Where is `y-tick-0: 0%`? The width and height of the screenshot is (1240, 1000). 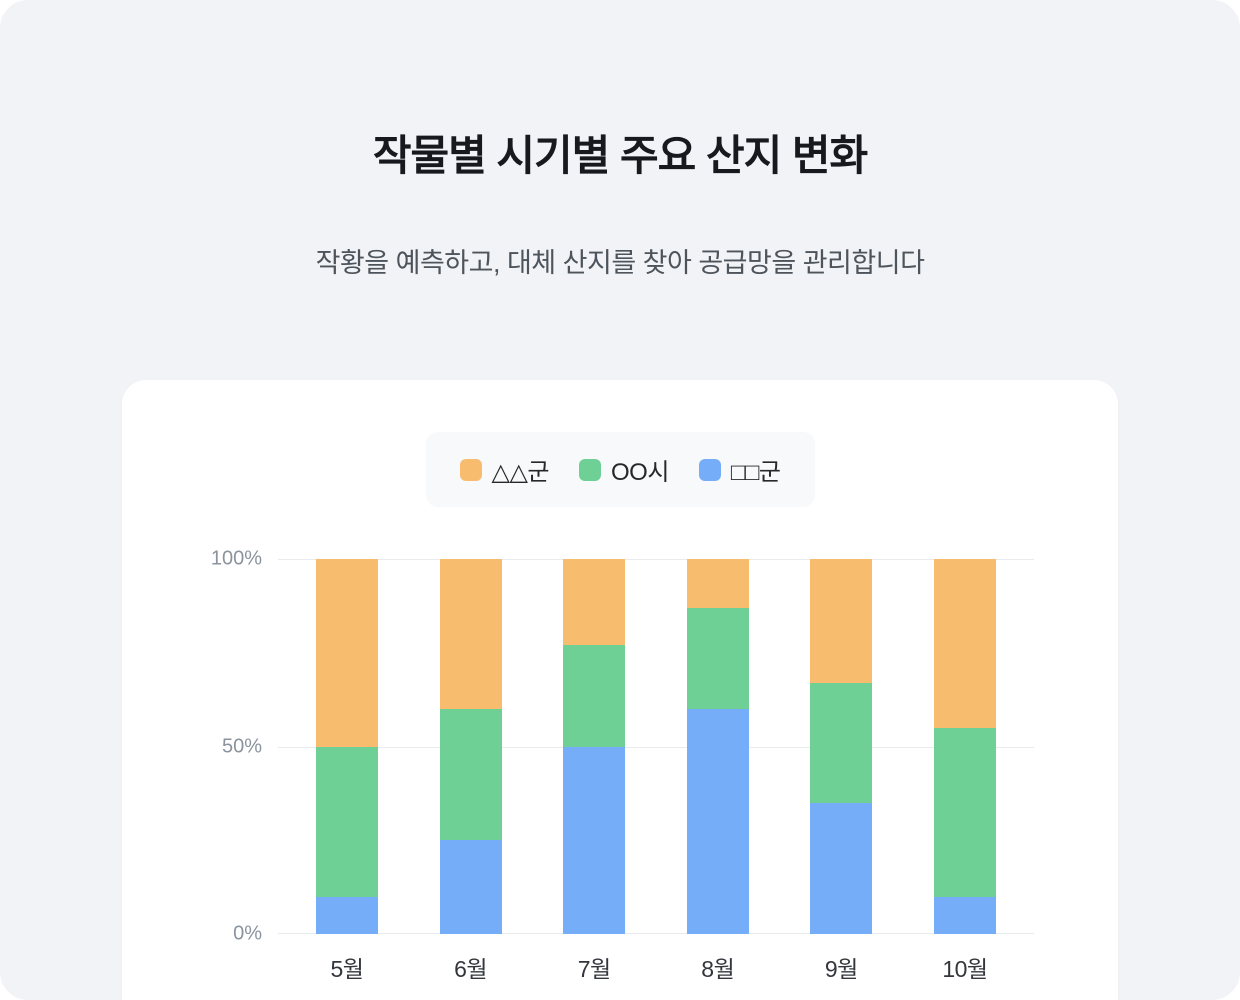 y-tick-0: 0% is located at coordinates (247, 933).